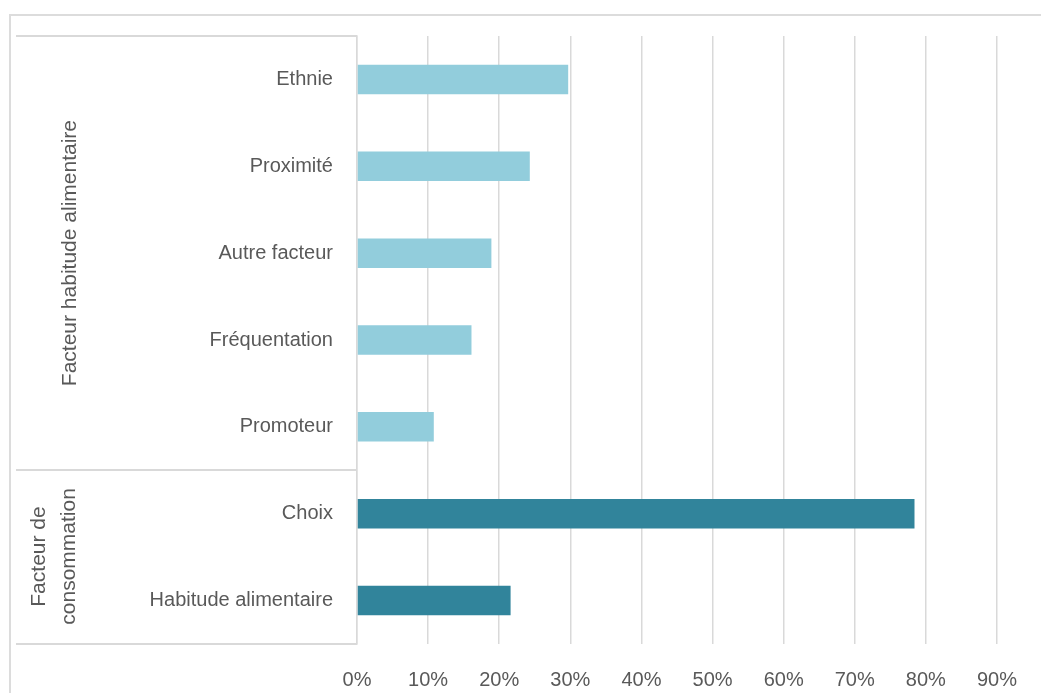 Image resolution: width=1041 pixels, height=693 pixels. I want to click on x-tick-label: 70%, so click(854, 678).